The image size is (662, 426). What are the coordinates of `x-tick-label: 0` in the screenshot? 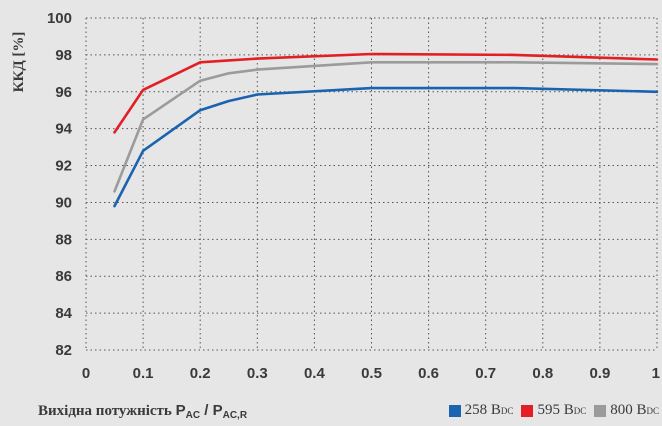 It's located at (86, 373).